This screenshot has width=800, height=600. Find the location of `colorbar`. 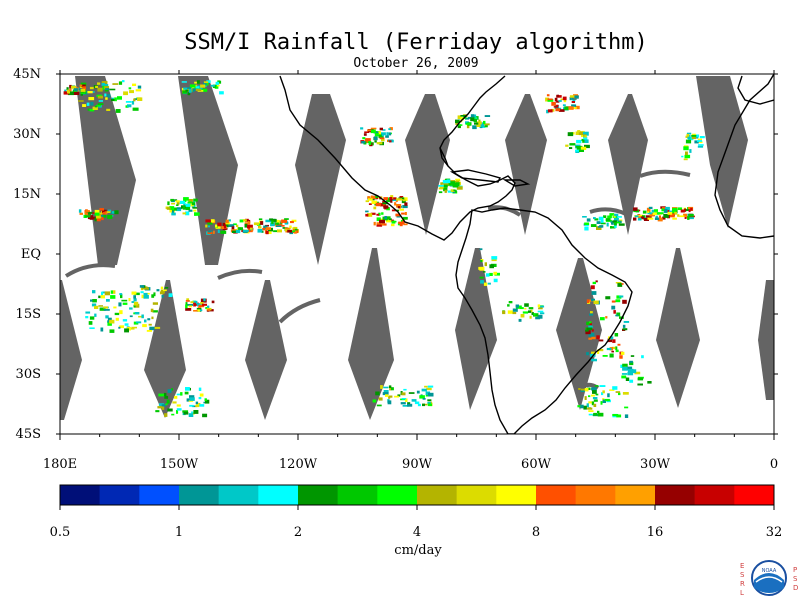

colorbar is located at coordinates (417, 495).